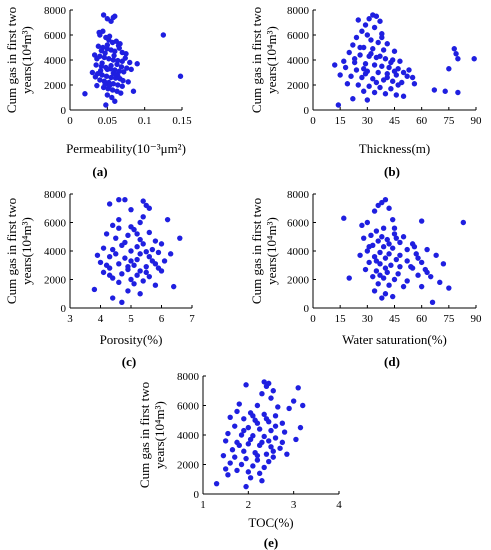 The image size is (491, 550). Describe the element at coordinates (392, 361) in the screenshot. I see `panel-label: (d)` at that location.